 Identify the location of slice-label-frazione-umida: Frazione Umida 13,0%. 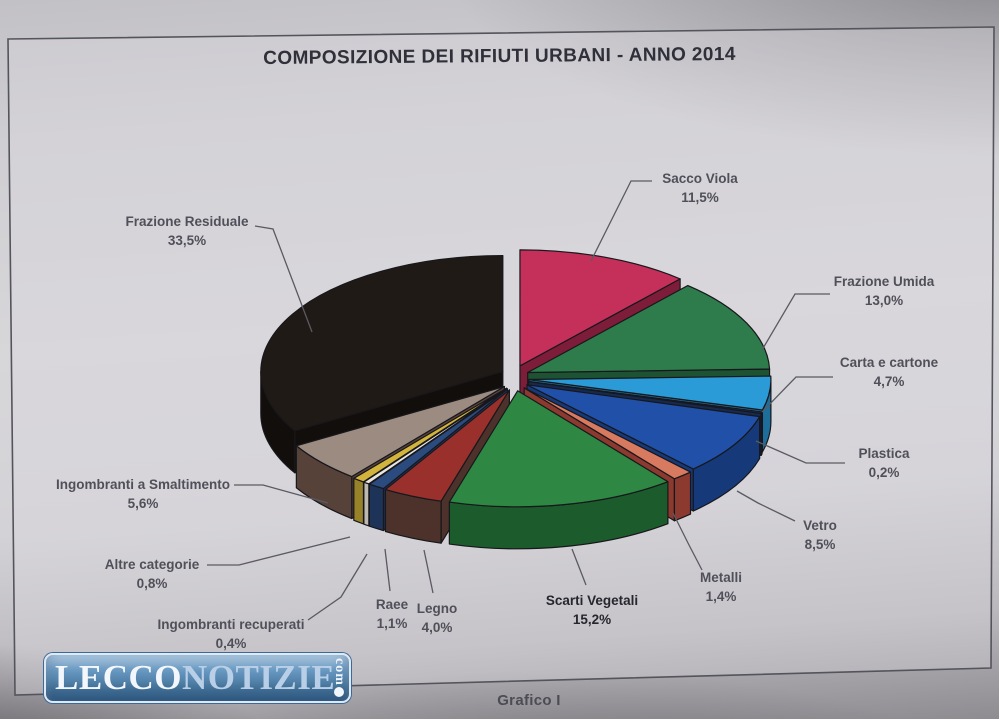
(884, 291).